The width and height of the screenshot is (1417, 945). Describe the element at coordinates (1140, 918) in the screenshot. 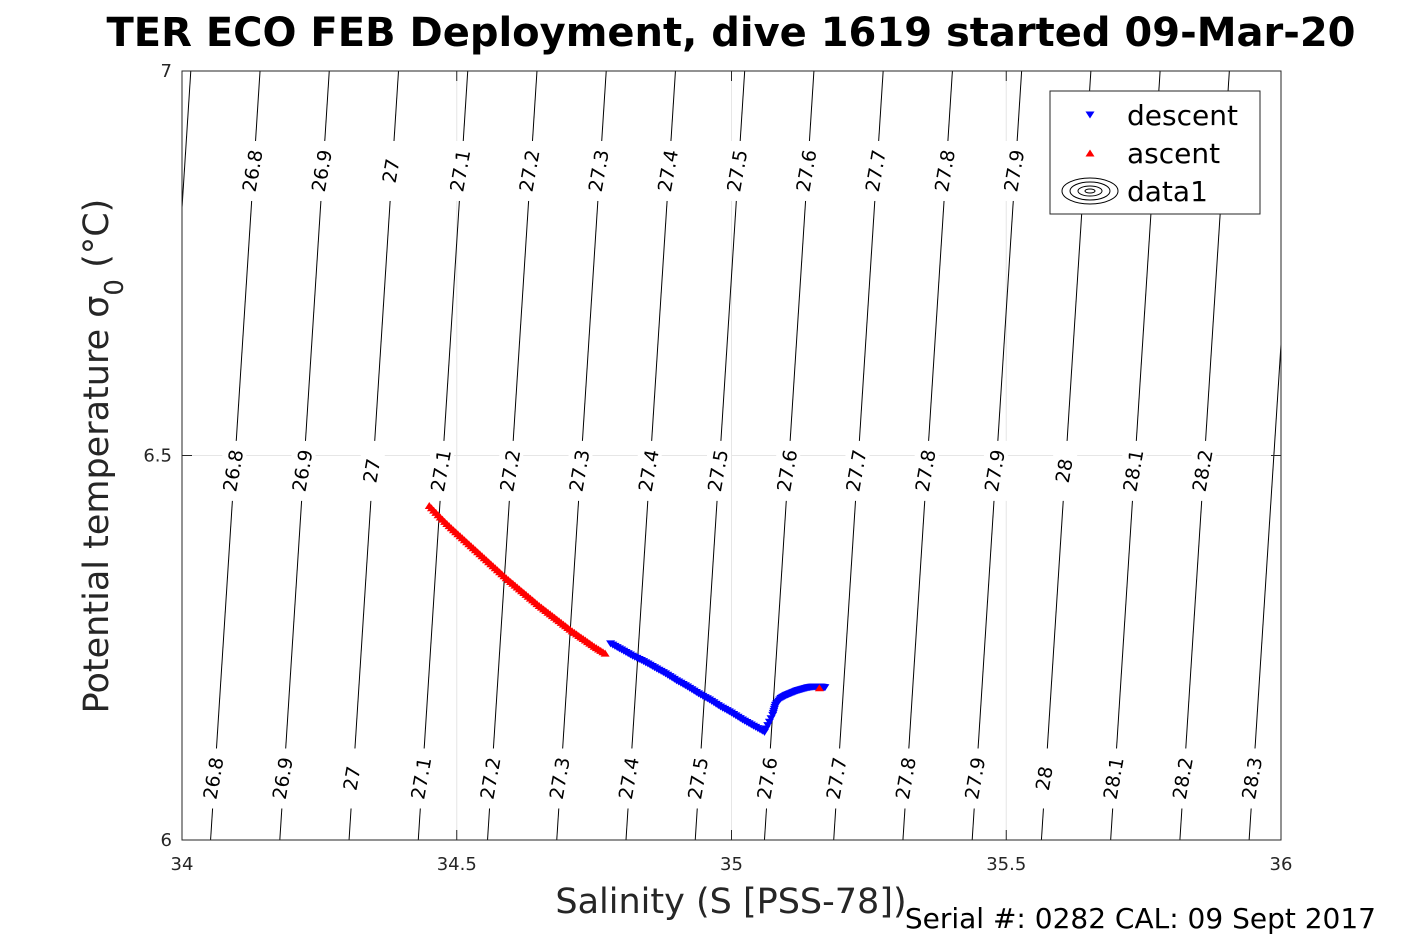

I see `serial-calibration-note: Serial #: 0282 CAL: 09 Sept 2017` at that location.